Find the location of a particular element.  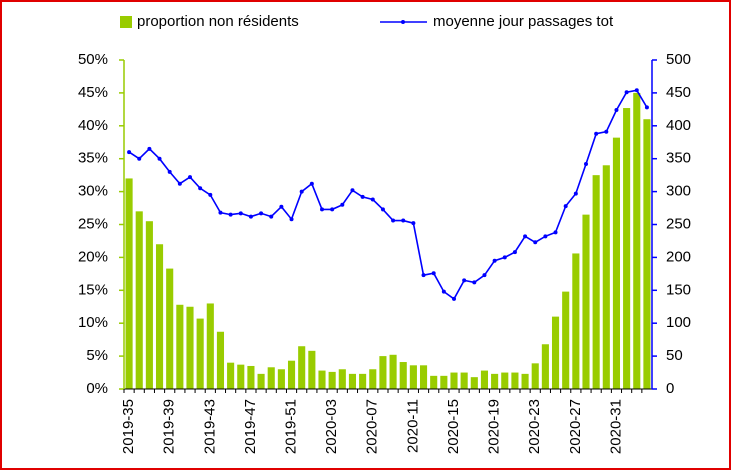

y-tick-label: 10% is located at coordinates (93, 322).